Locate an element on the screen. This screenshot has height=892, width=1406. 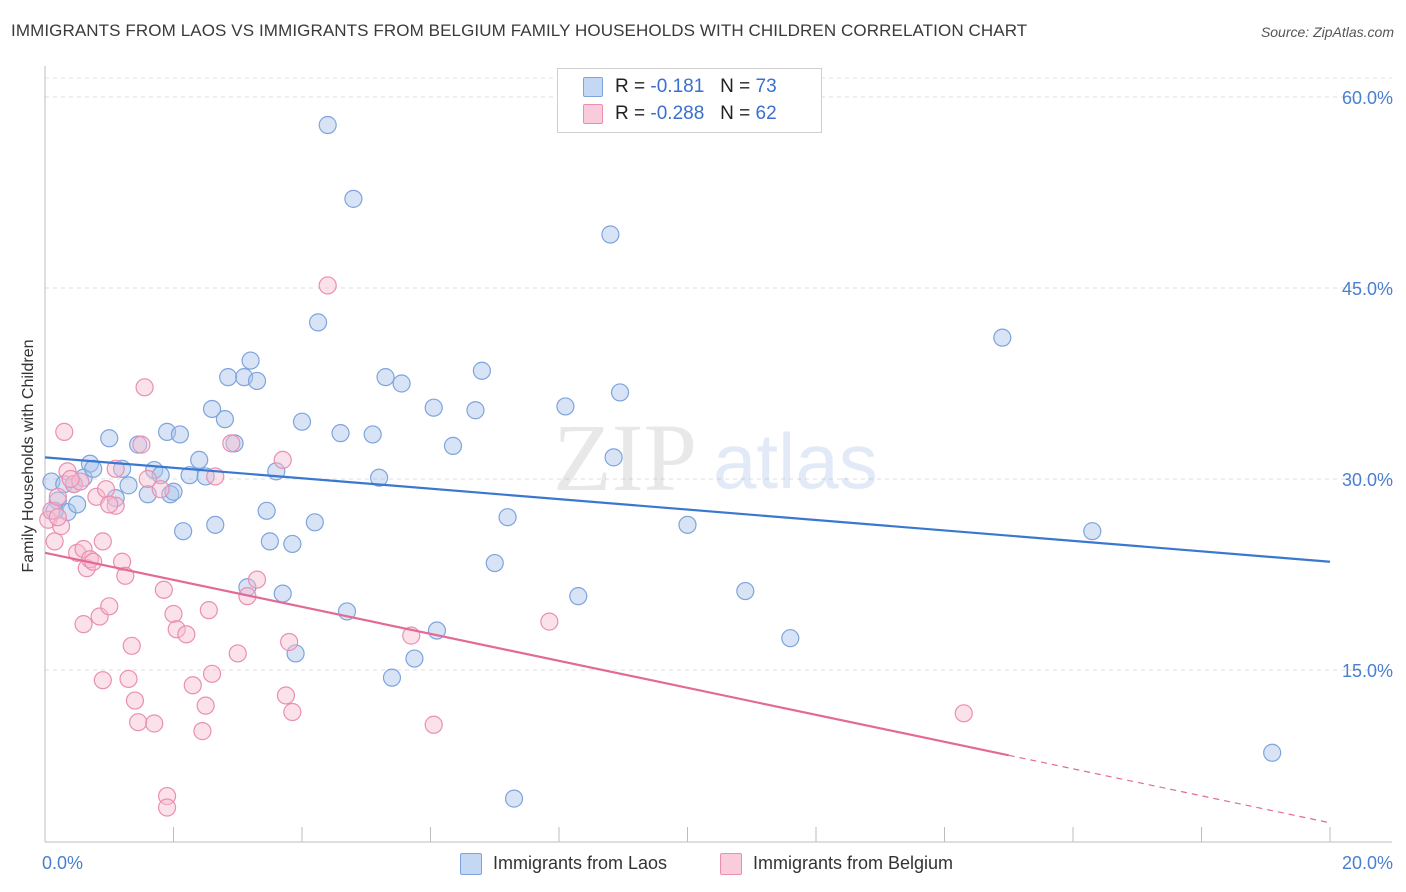
x-tick-label: 0.0% is located at coordinates (62, 863).